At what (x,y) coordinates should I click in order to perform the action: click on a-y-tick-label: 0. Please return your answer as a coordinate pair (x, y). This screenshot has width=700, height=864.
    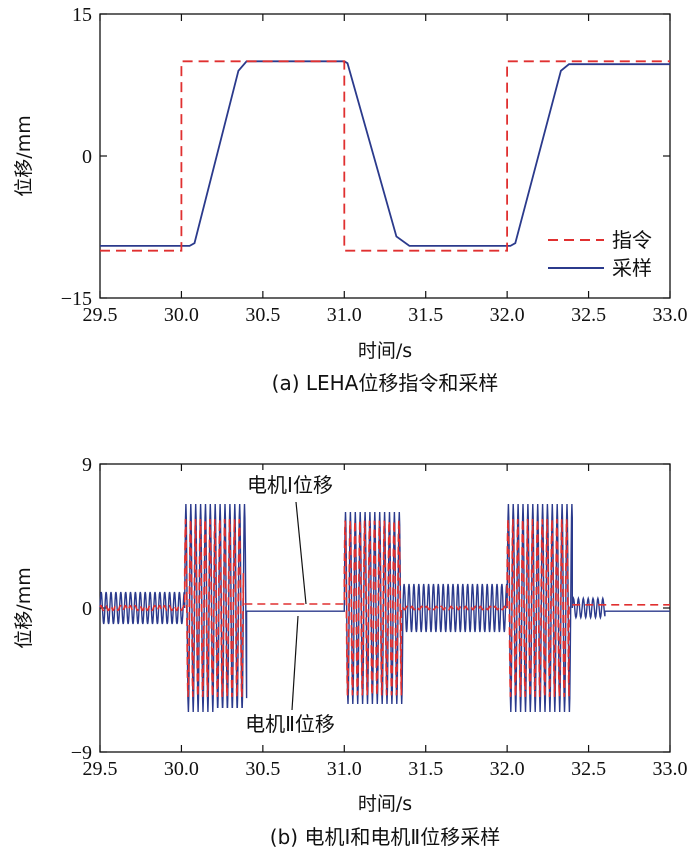
    Looking at the image, I should click on (87, 157).